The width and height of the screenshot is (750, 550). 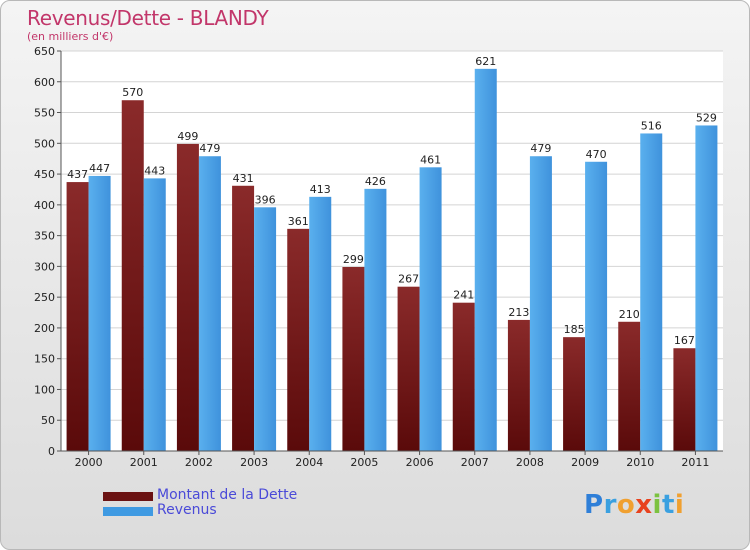 I want to click on revenue-bar-label: 396, so click(x=265, y=199).